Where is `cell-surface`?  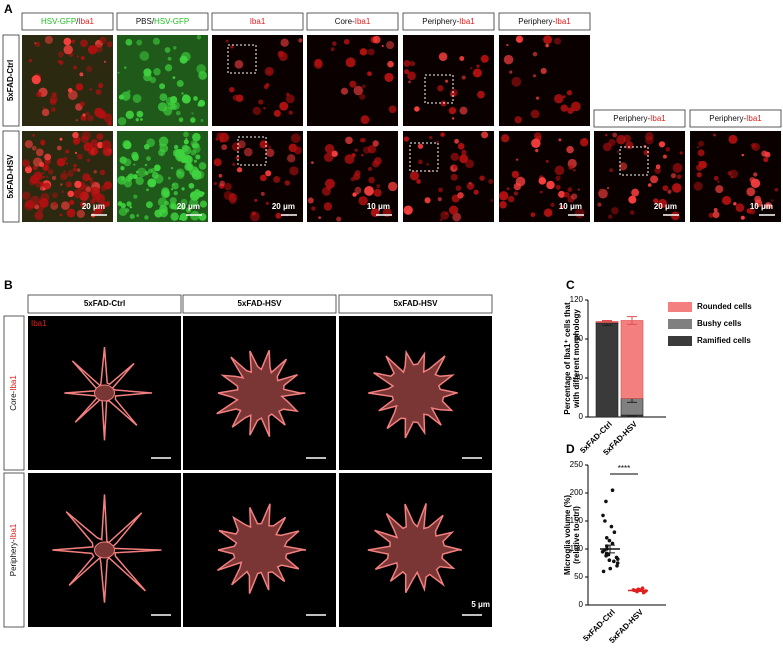
cell-surface is located at coordinates (414, 548).